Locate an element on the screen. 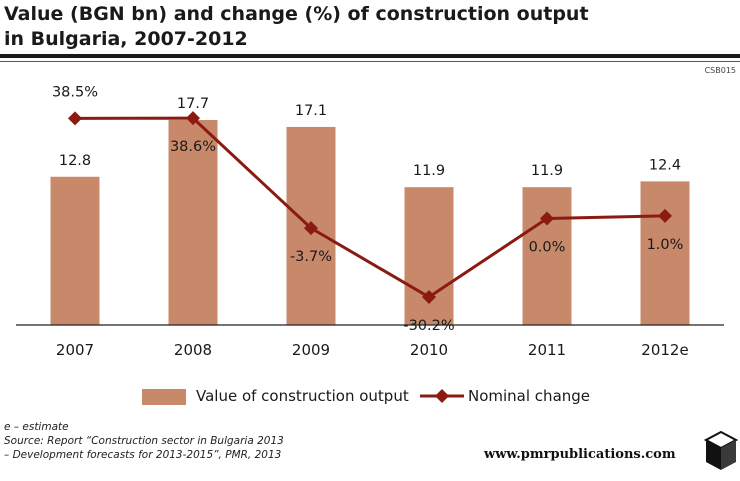 This screenshot has width=740, height=481. x-tick-label: 2012e is located at coordinates (664, 350).